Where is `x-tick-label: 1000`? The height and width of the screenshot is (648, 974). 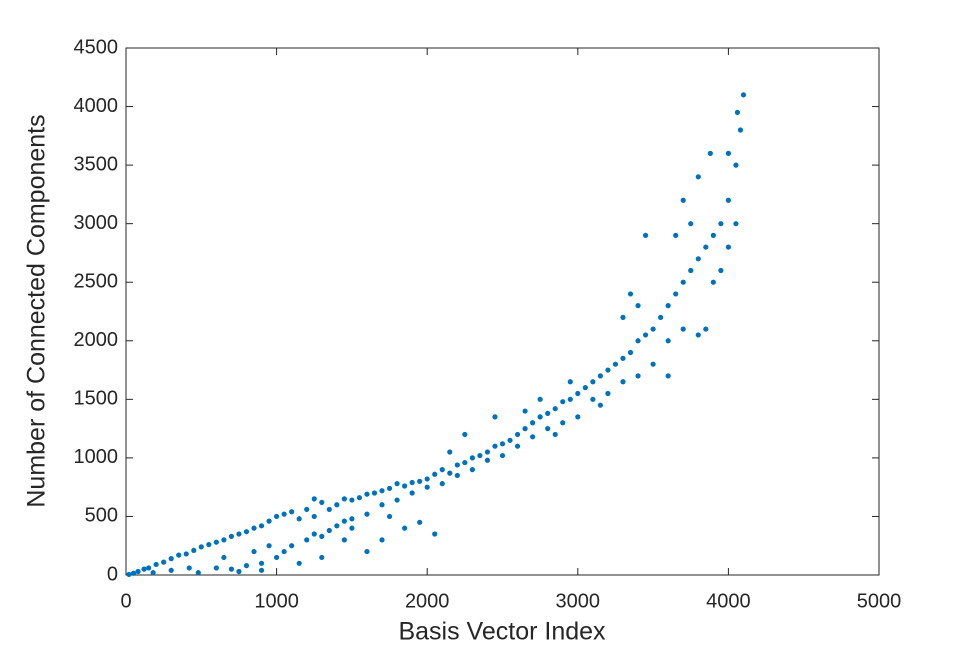 x-tick-label: 1000 is located at coordinates (276, 601).